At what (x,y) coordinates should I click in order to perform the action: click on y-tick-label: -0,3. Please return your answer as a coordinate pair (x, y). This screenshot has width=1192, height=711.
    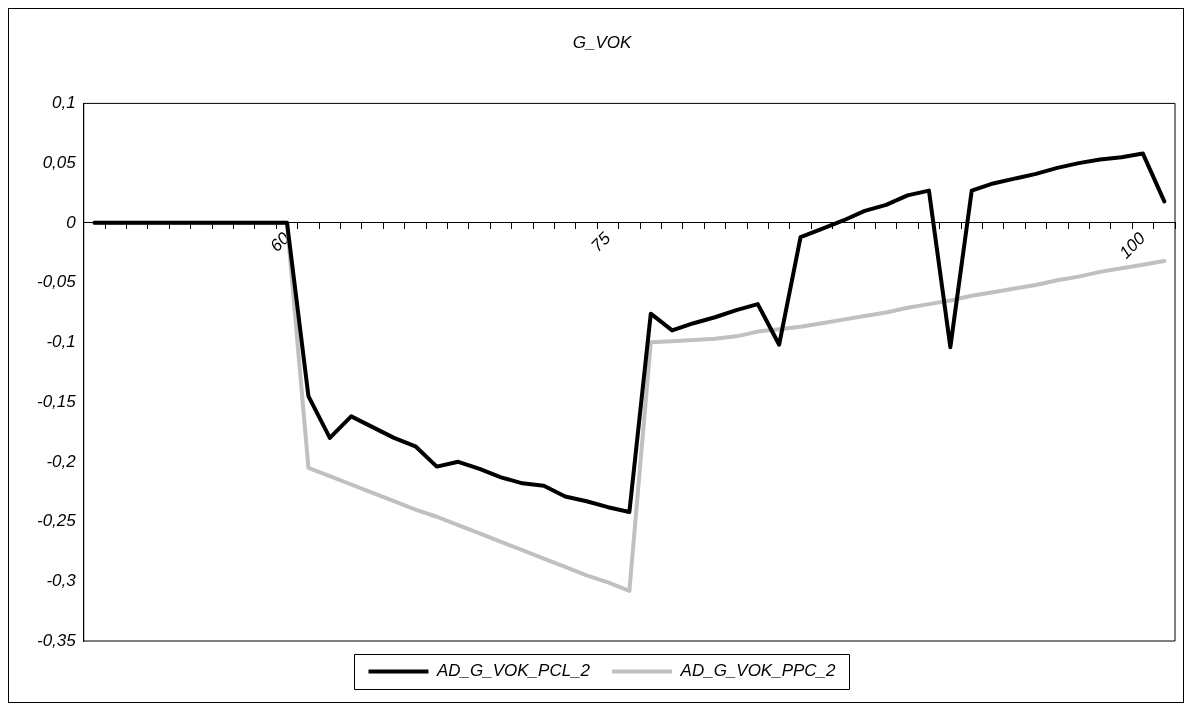
    Looking at the image, I should click on (61, 580).